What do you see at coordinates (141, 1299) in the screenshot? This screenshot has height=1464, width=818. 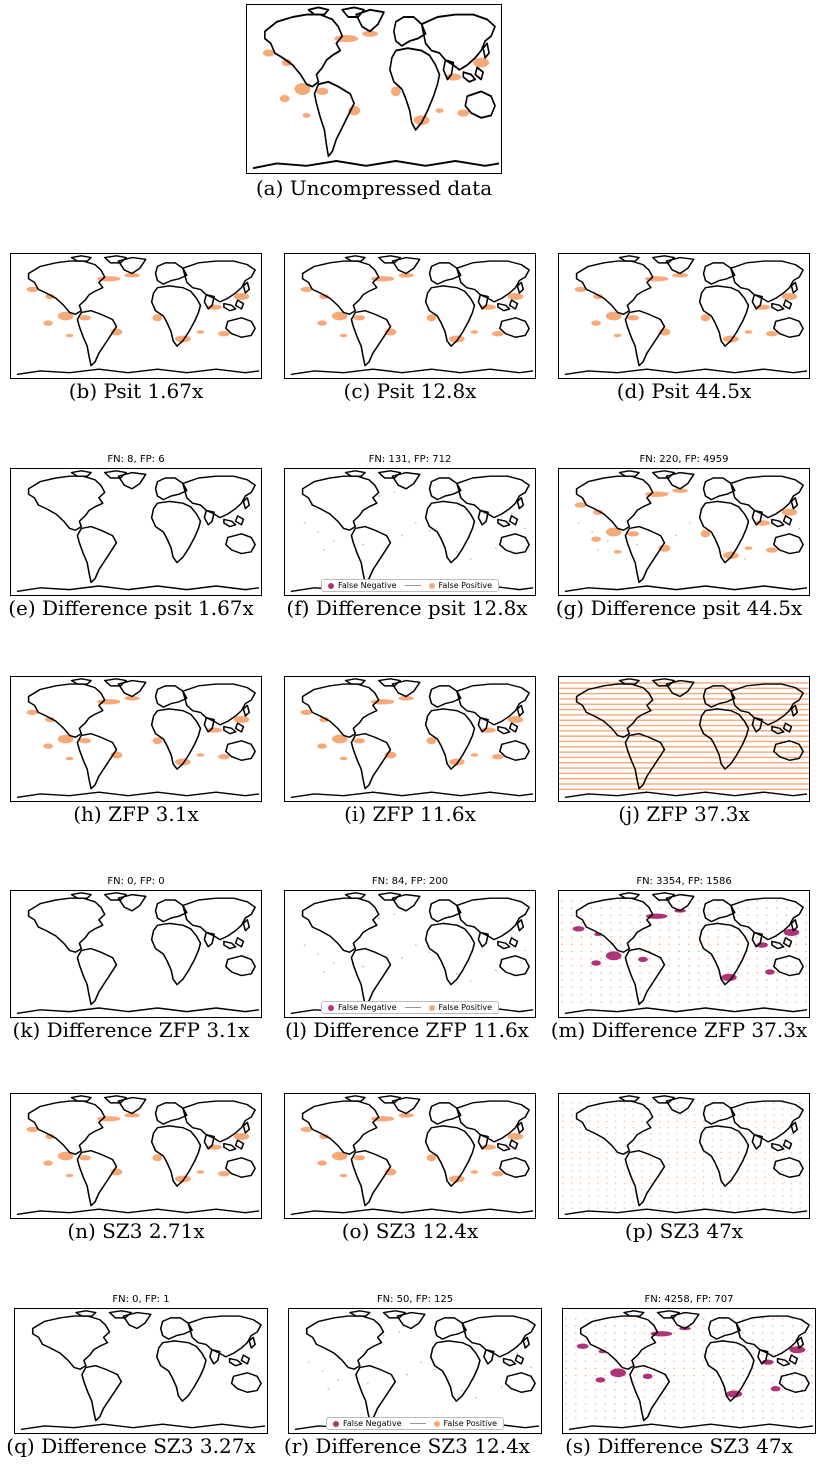 I see `panel-title: FN: 0, FP: 1` at bounding box center [141, 1299].